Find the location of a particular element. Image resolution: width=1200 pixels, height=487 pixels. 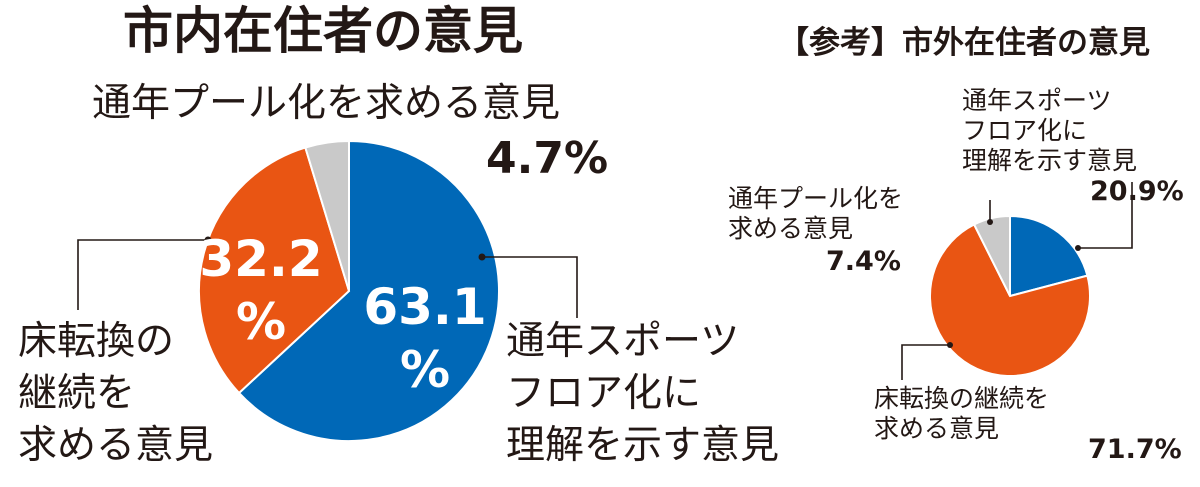

chart-title-nonresident: 【参考】市外在住者の意見 is located at coordinates (964, 43).